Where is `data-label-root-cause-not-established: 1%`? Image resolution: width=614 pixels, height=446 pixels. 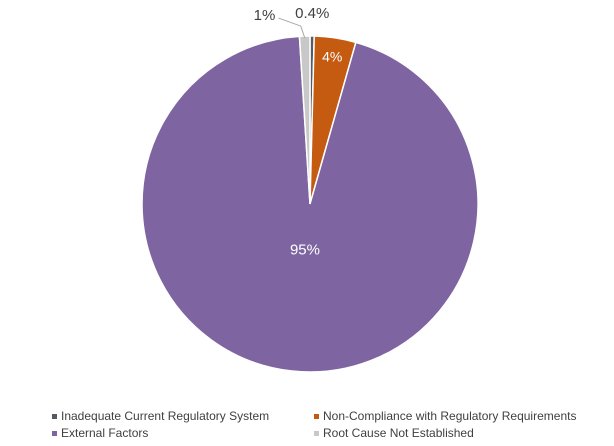
data-label-root-cause-not-established: 1% is located at coordinates (265, 15).